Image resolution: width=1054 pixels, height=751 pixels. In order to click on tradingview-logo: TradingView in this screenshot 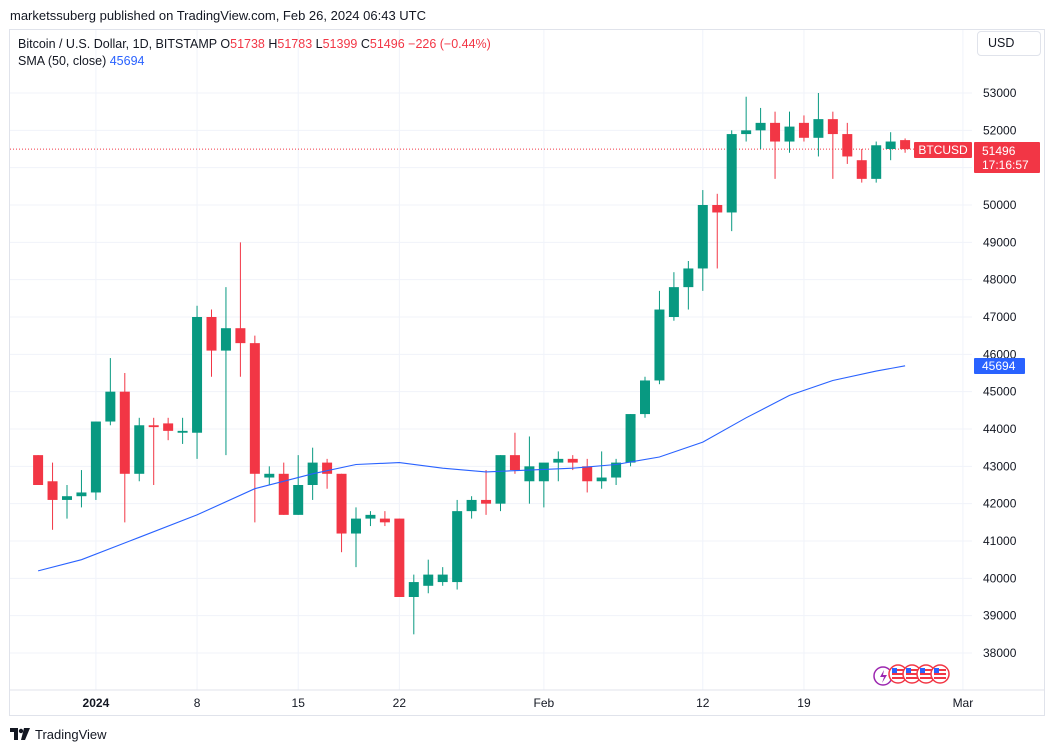, I will do `click(58, 734)`.